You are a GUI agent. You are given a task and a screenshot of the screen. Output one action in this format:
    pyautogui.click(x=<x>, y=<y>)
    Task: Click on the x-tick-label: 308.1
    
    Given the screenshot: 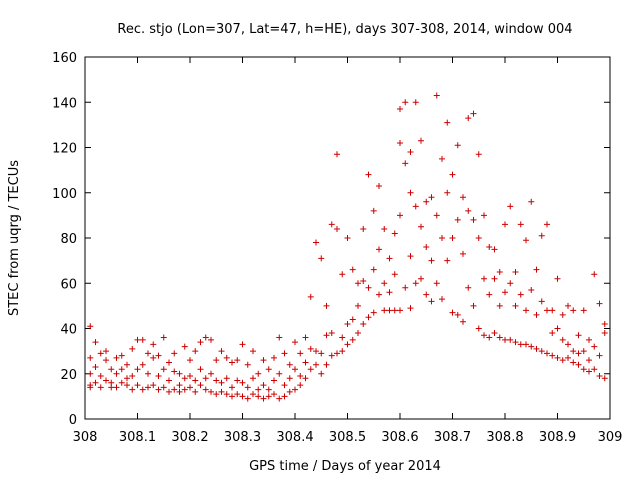 What is the action you would take?
    pyautogui.click(x=137, y=437)
    